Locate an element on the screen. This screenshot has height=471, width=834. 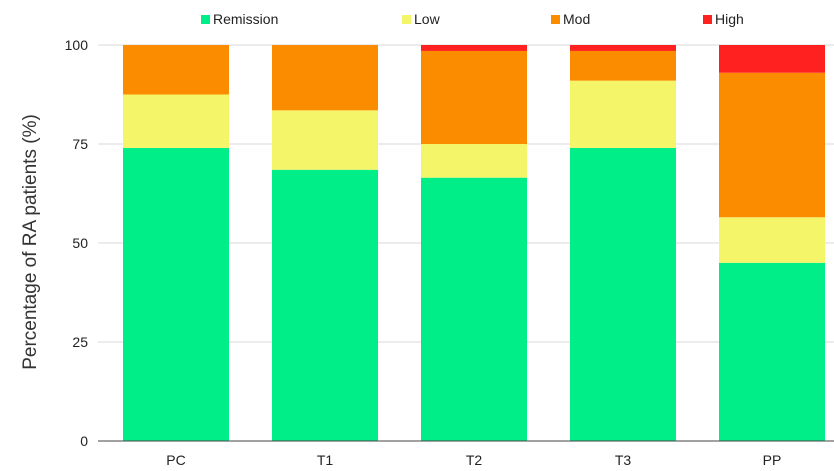
bar-segment-remission-t2 is located at coordinates (474, 309).